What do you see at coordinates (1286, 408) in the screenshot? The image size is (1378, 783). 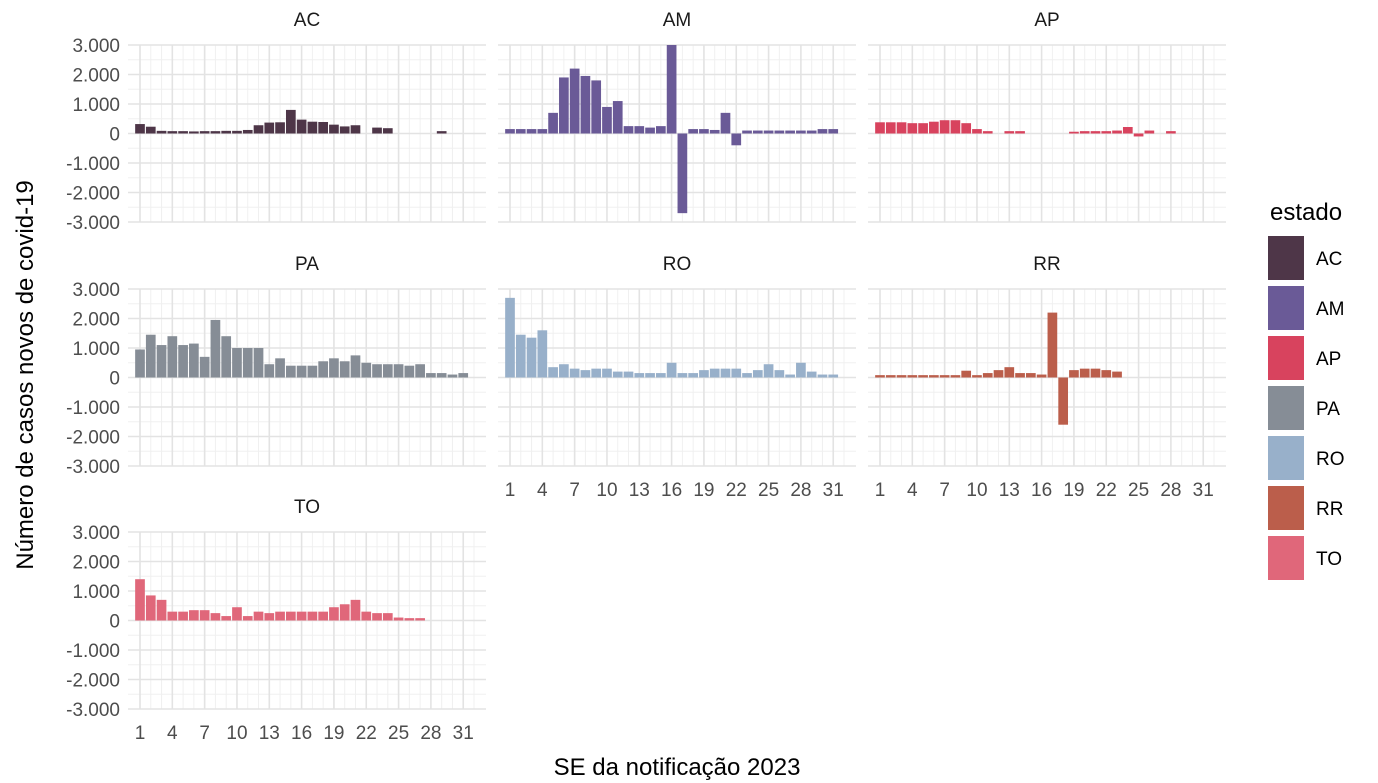 I see `legend-key-pa` at bounding box center [1286, 408].